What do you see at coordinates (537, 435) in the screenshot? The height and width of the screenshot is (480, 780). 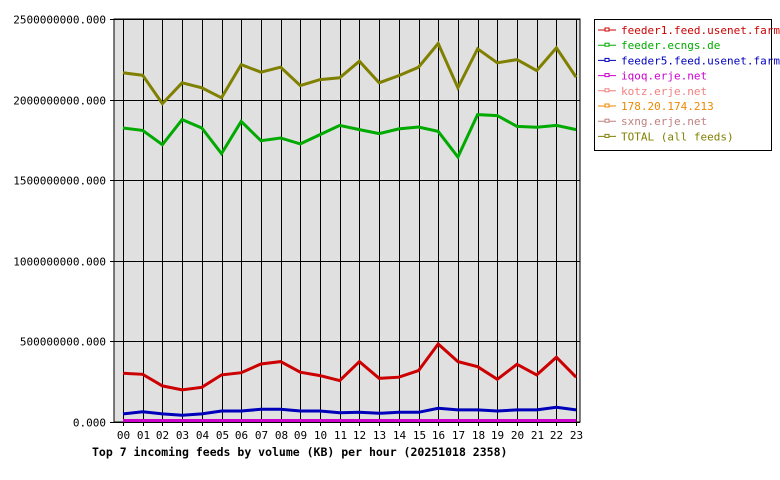 I see `x-tick-label: 21` at bounding box center [537, 435].